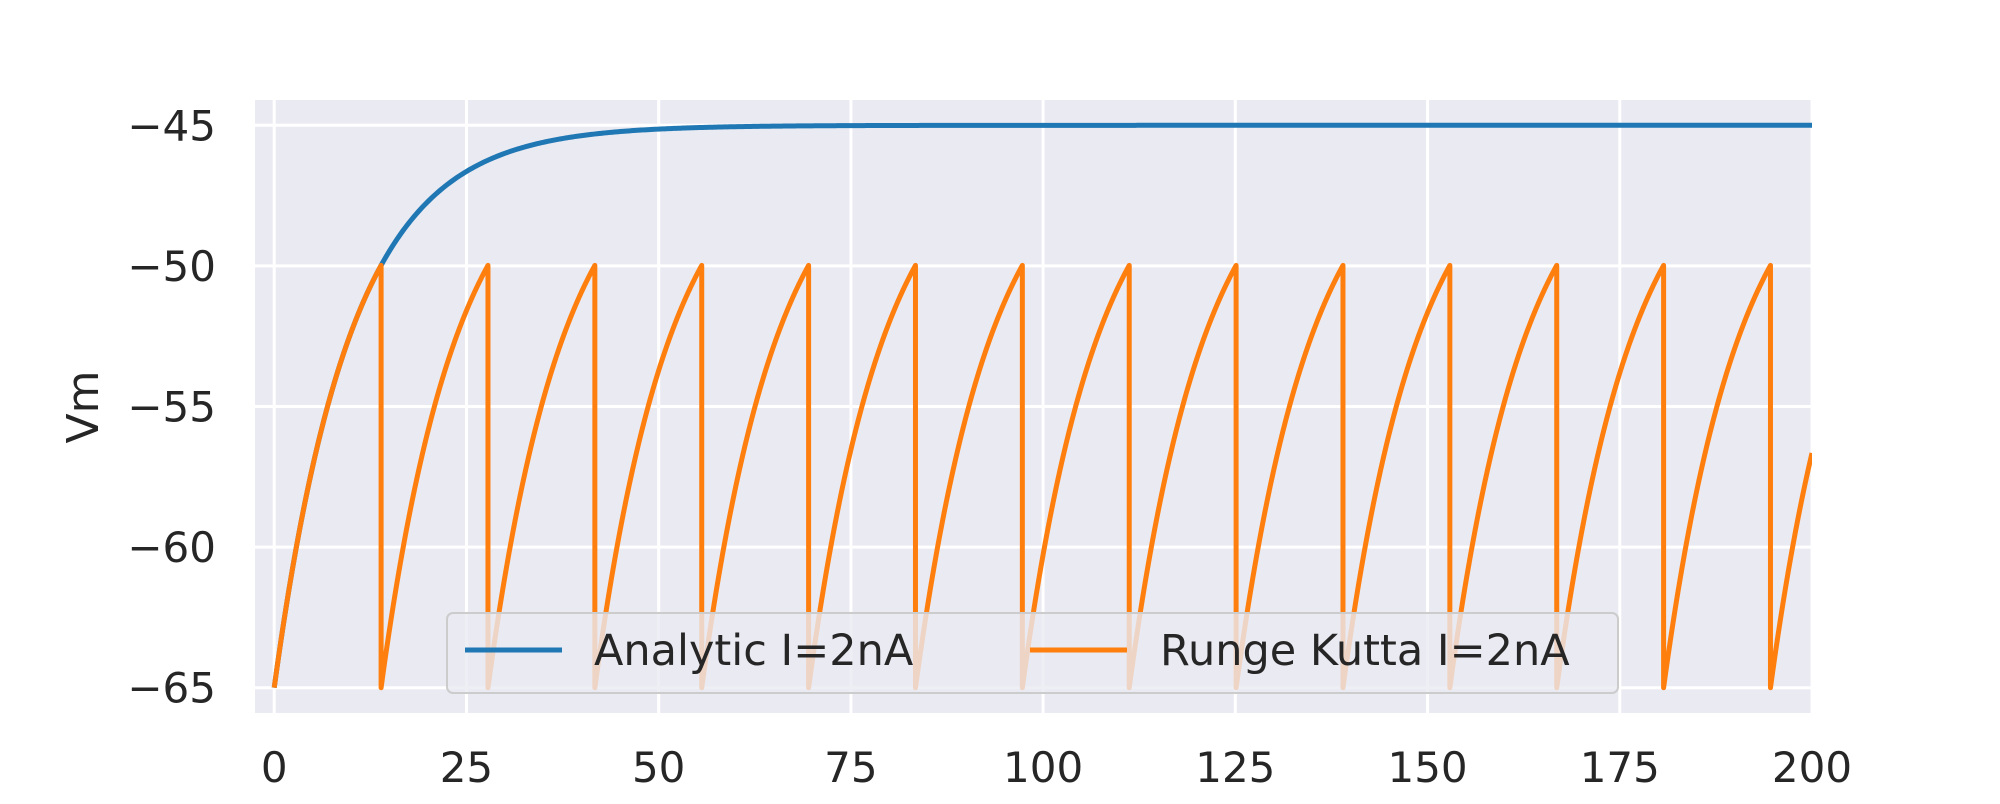 Image resolution: width=2000 pixels, height=804 pixels. What do you see at coordinates (171, 266) in the screenshot?
I see `y-tick-label: −50` at bounding box center [171, 266].